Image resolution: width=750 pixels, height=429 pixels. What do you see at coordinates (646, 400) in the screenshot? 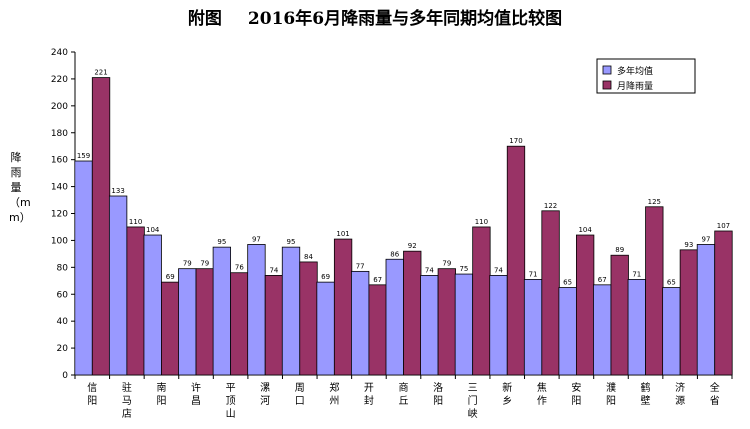
I see `x-category-label: 壁` at bounding box center [646, 400].